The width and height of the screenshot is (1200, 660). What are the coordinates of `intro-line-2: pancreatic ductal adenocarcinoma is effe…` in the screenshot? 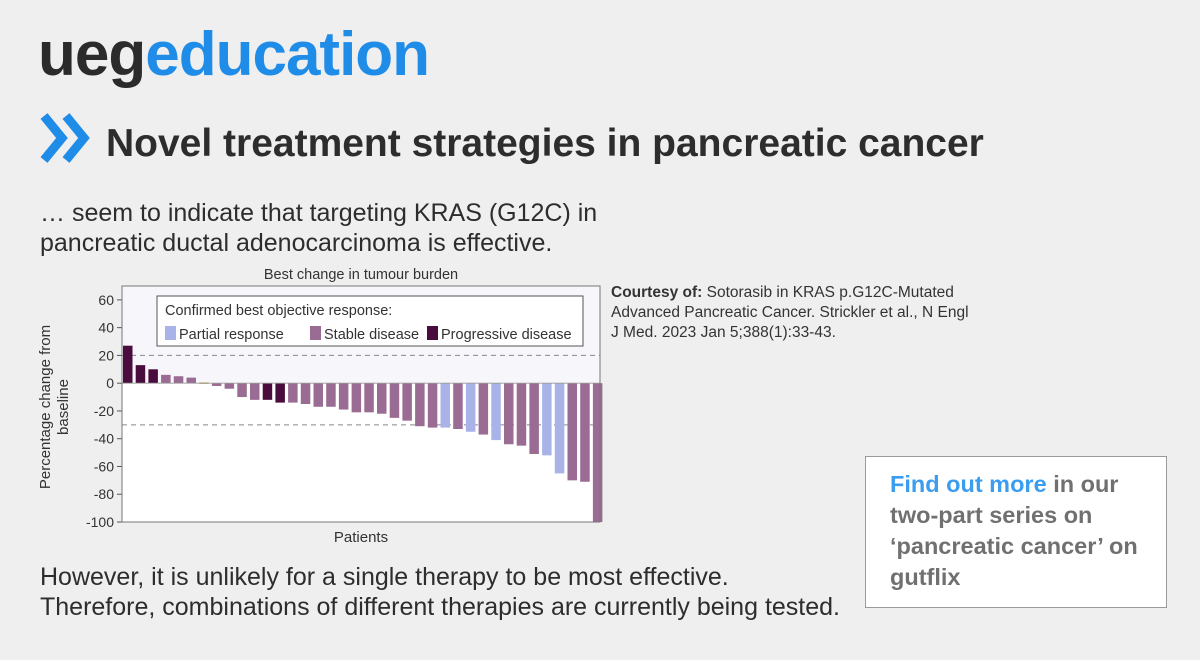 It's located at (296, 243).